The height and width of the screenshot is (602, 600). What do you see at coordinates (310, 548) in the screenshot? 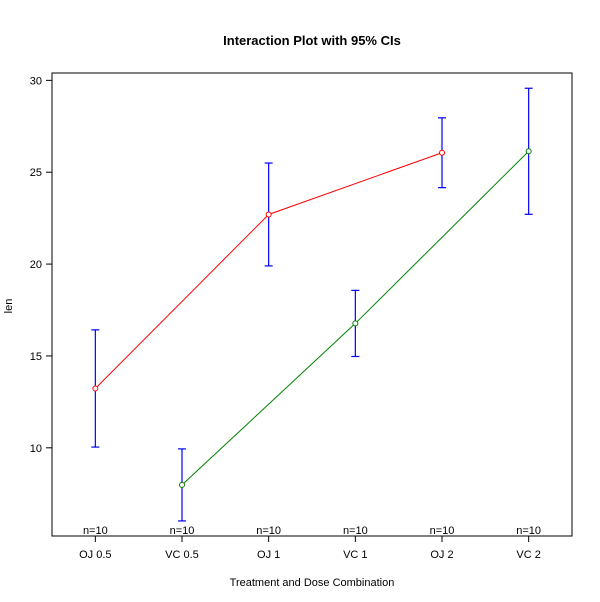
I see `x-axis: OJ 0.5 VC 0.5 OJ 1 VC 1 OJ 2 VC 2` at bounding box center [310, 548].